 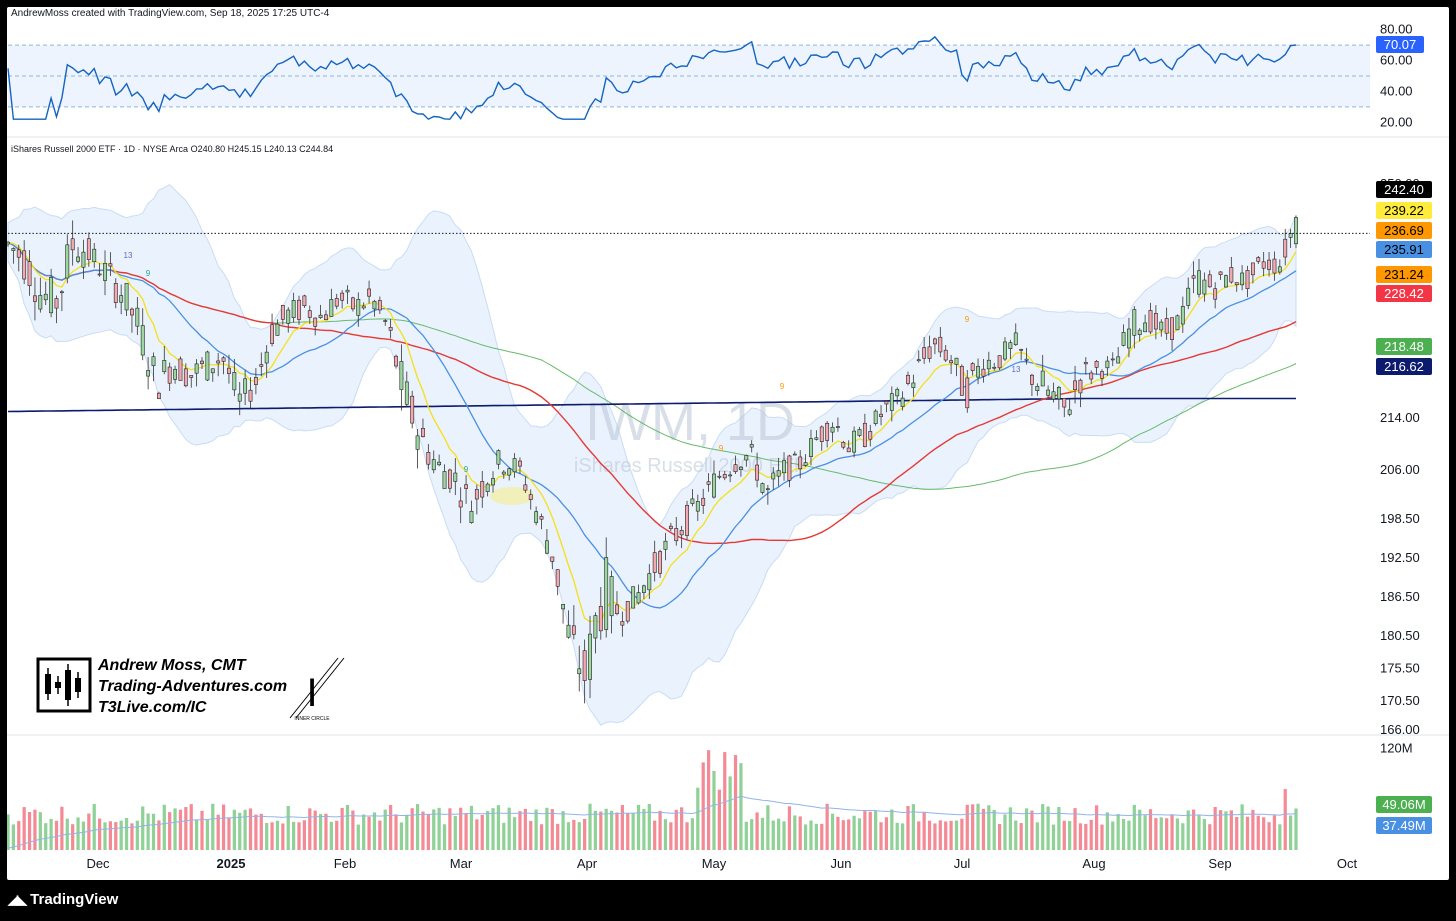 I want to click on volume-label: 37.49M, so click(x=1403, y=825).